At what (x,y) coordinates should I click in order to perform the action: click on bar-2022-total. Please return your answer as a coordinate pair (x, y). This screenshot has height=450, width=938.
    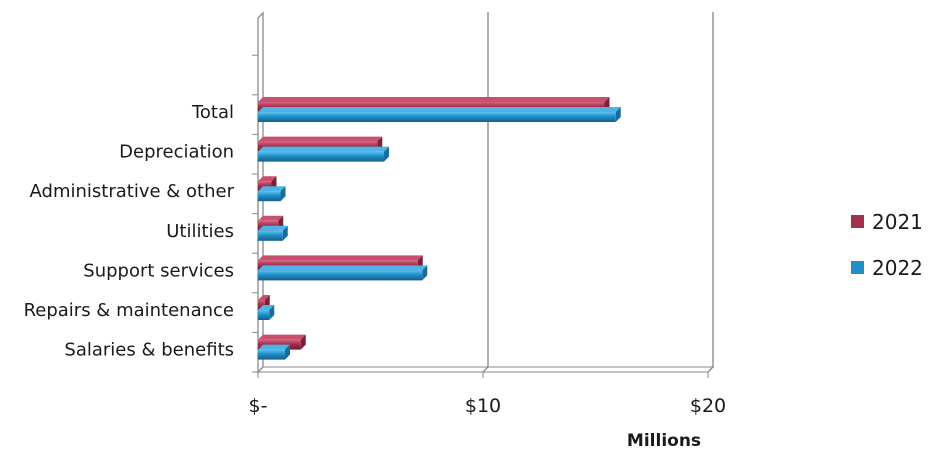
    Looking at the image, I should click on (439, 114).